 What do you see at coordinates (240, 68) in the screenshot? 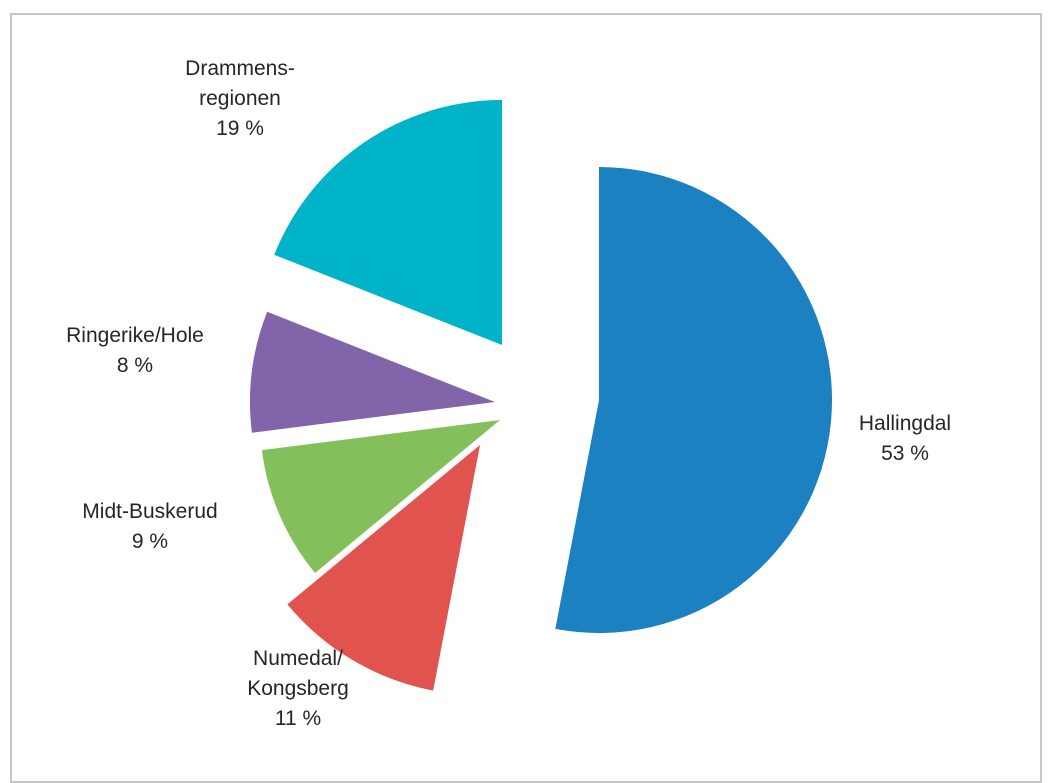
I see `slice-name-label: Drammens-` at bounding box center [240, 68].